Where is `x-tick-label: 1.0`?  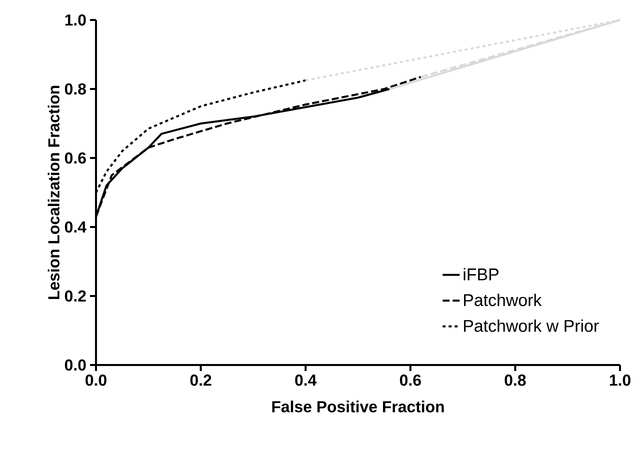
x-tick-label: 1.0 is located at coordinates (620, 380).